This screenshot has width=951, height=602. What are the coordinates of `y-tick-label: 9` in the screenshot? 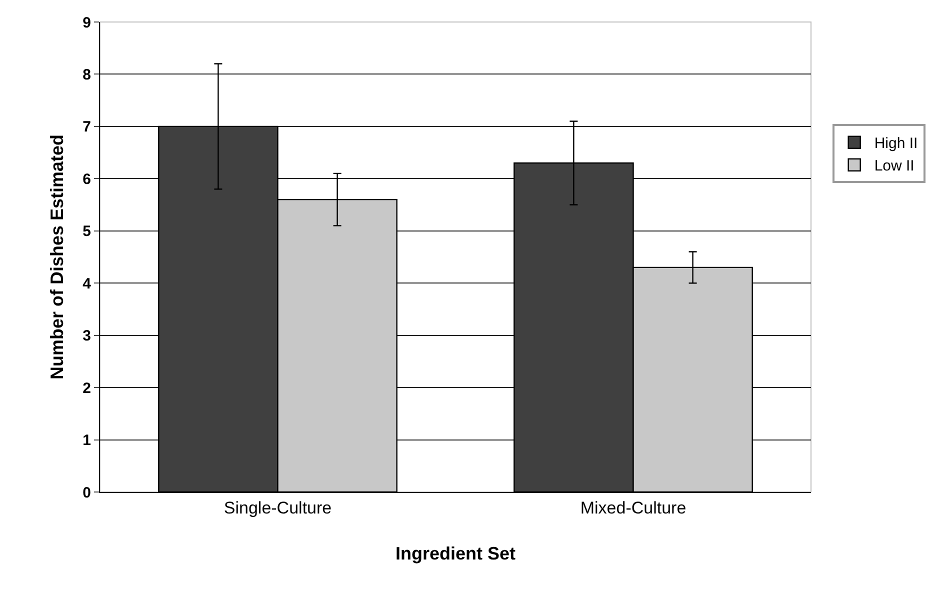 It's located at (86, 23).